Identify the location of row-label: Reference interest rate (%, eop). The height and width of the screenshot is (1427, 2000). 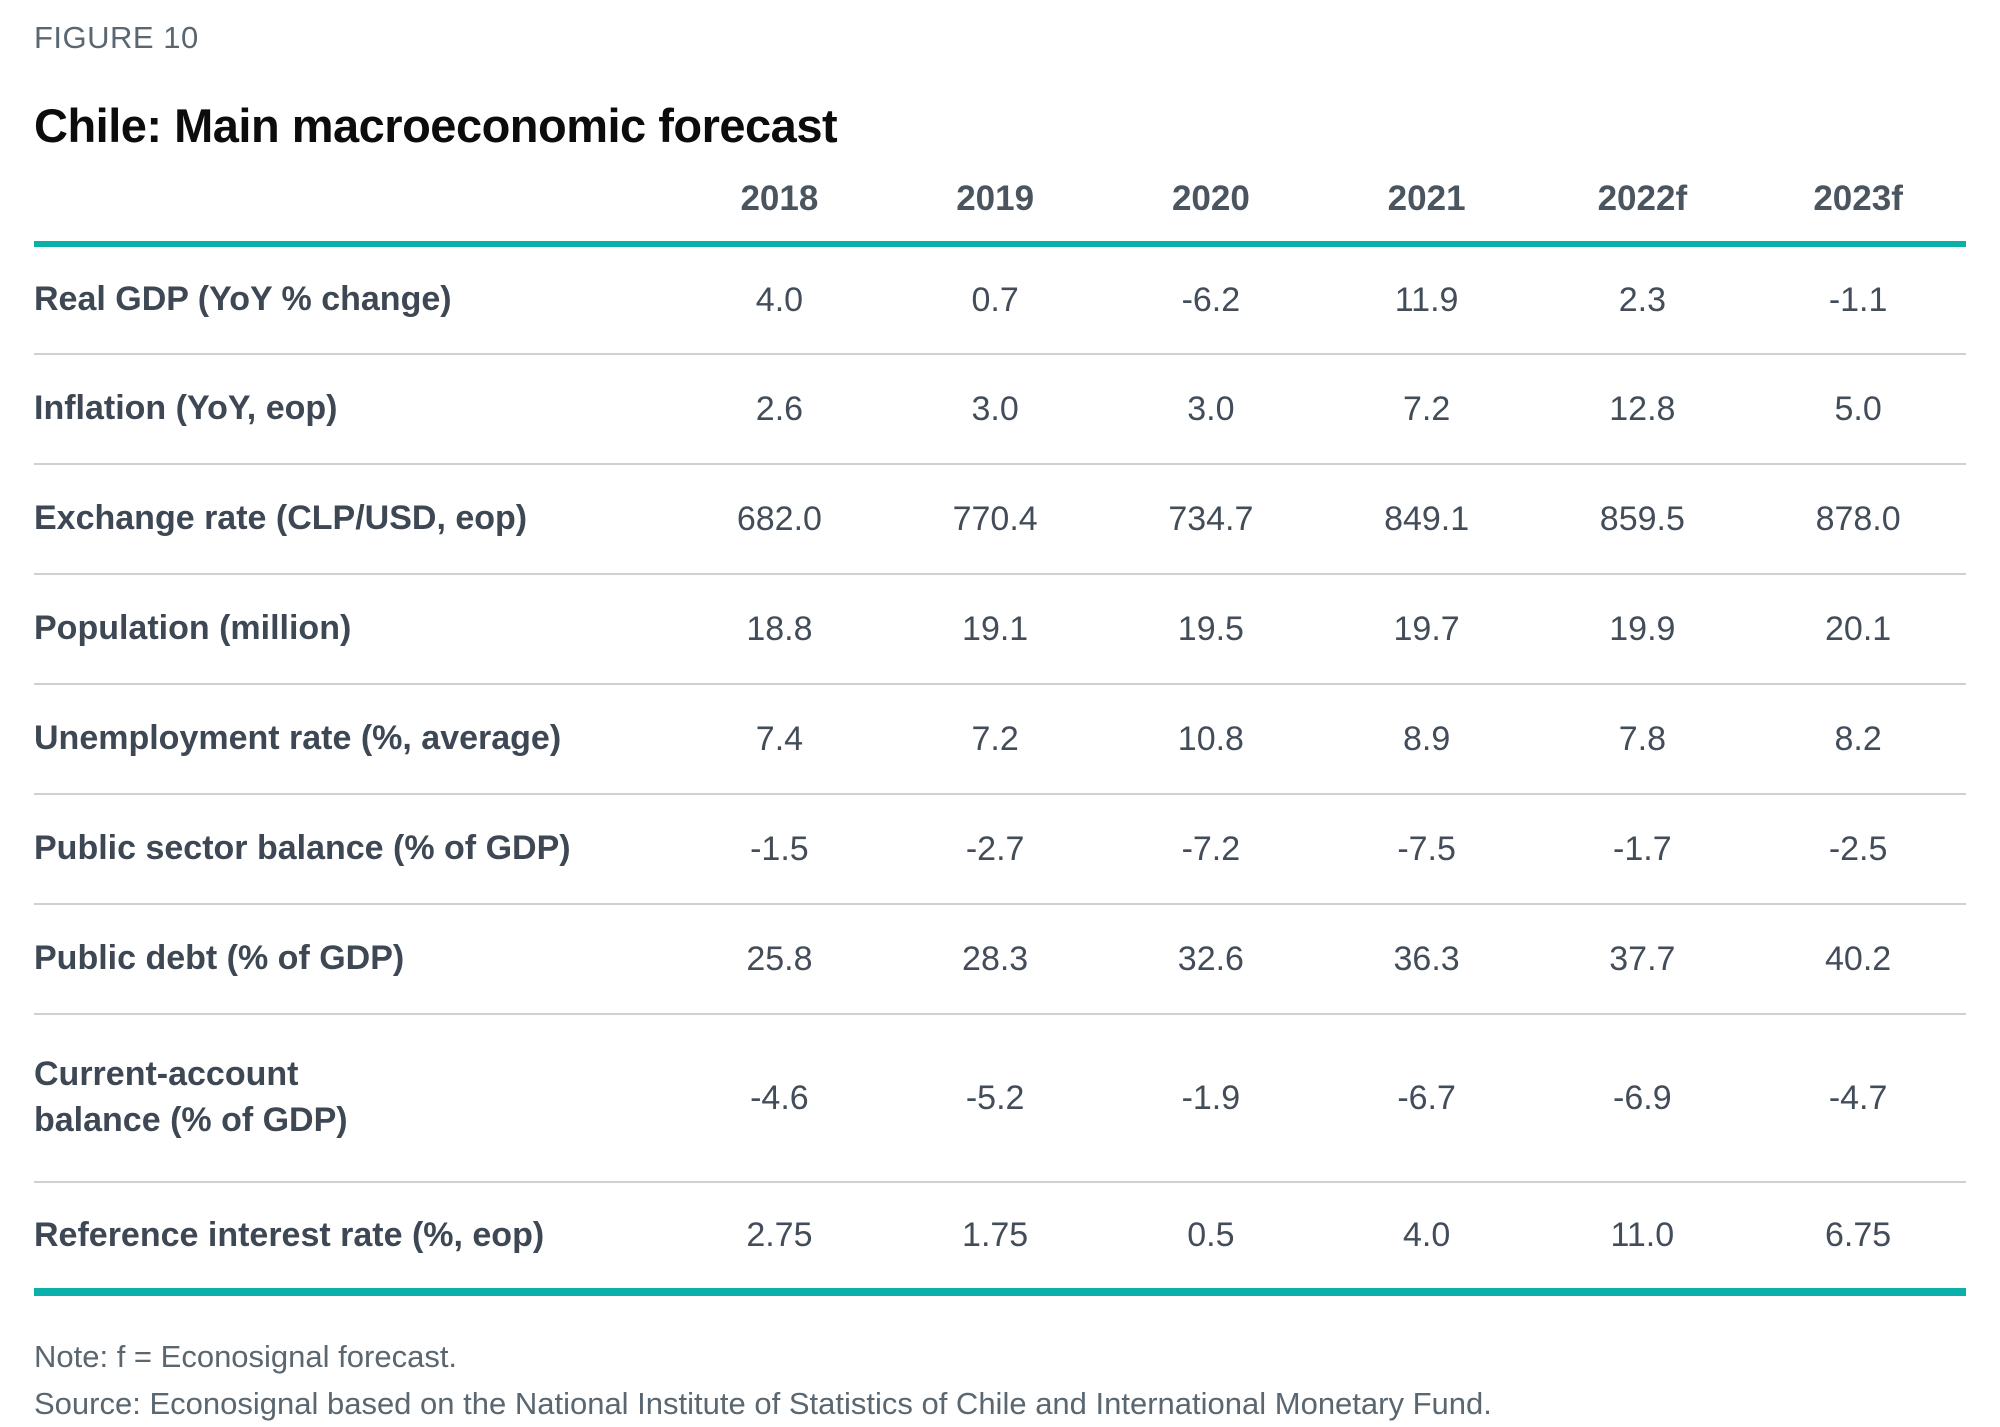
(353, 1237).